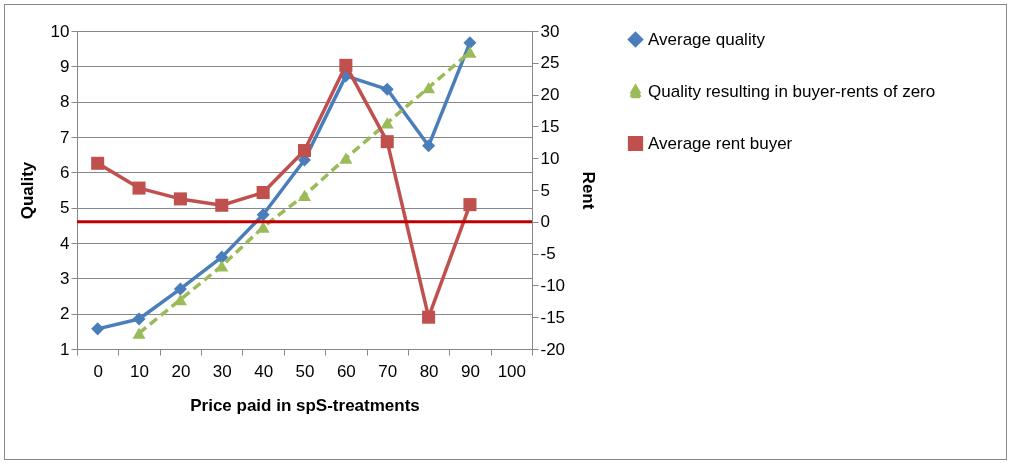 The width and height of the screenshot is (1013, 466). Describe the element at coordinates (65, 172) in the screenshot. I see `y-tick-label: 6` at that location.